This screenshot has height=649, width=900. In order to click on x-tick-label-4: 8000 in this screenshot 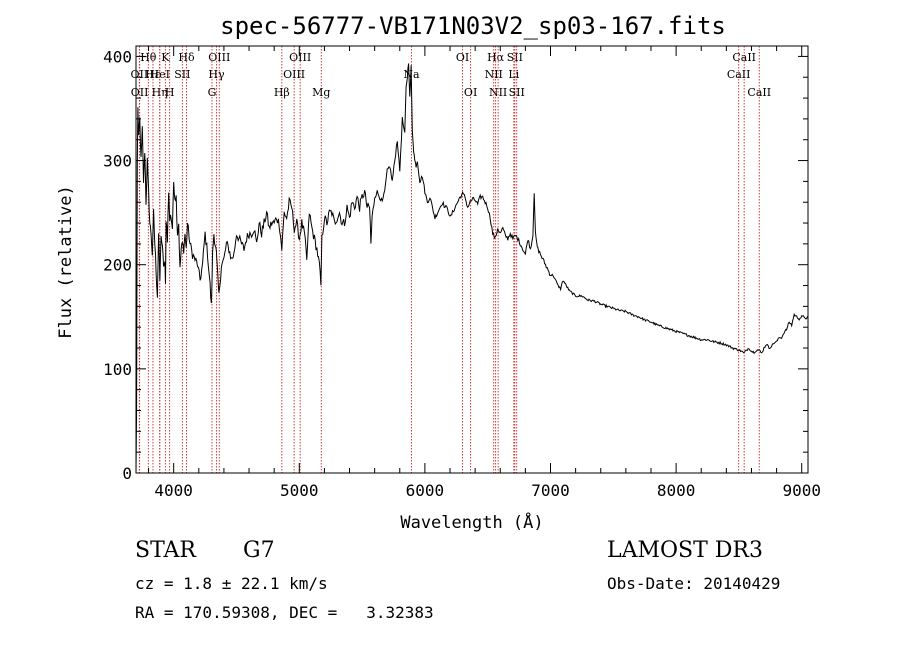, I will do `click(676, 490)`.